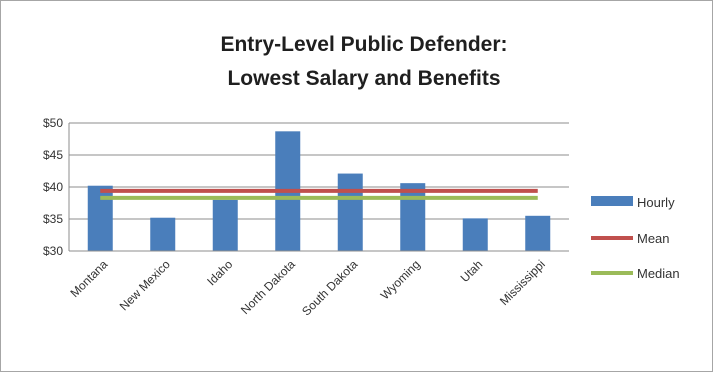 This screenshot has height=372, width=713. Describe the element at coordinates (53, 123) in the screenshot. I see `y-tick-label: $50` at that location.